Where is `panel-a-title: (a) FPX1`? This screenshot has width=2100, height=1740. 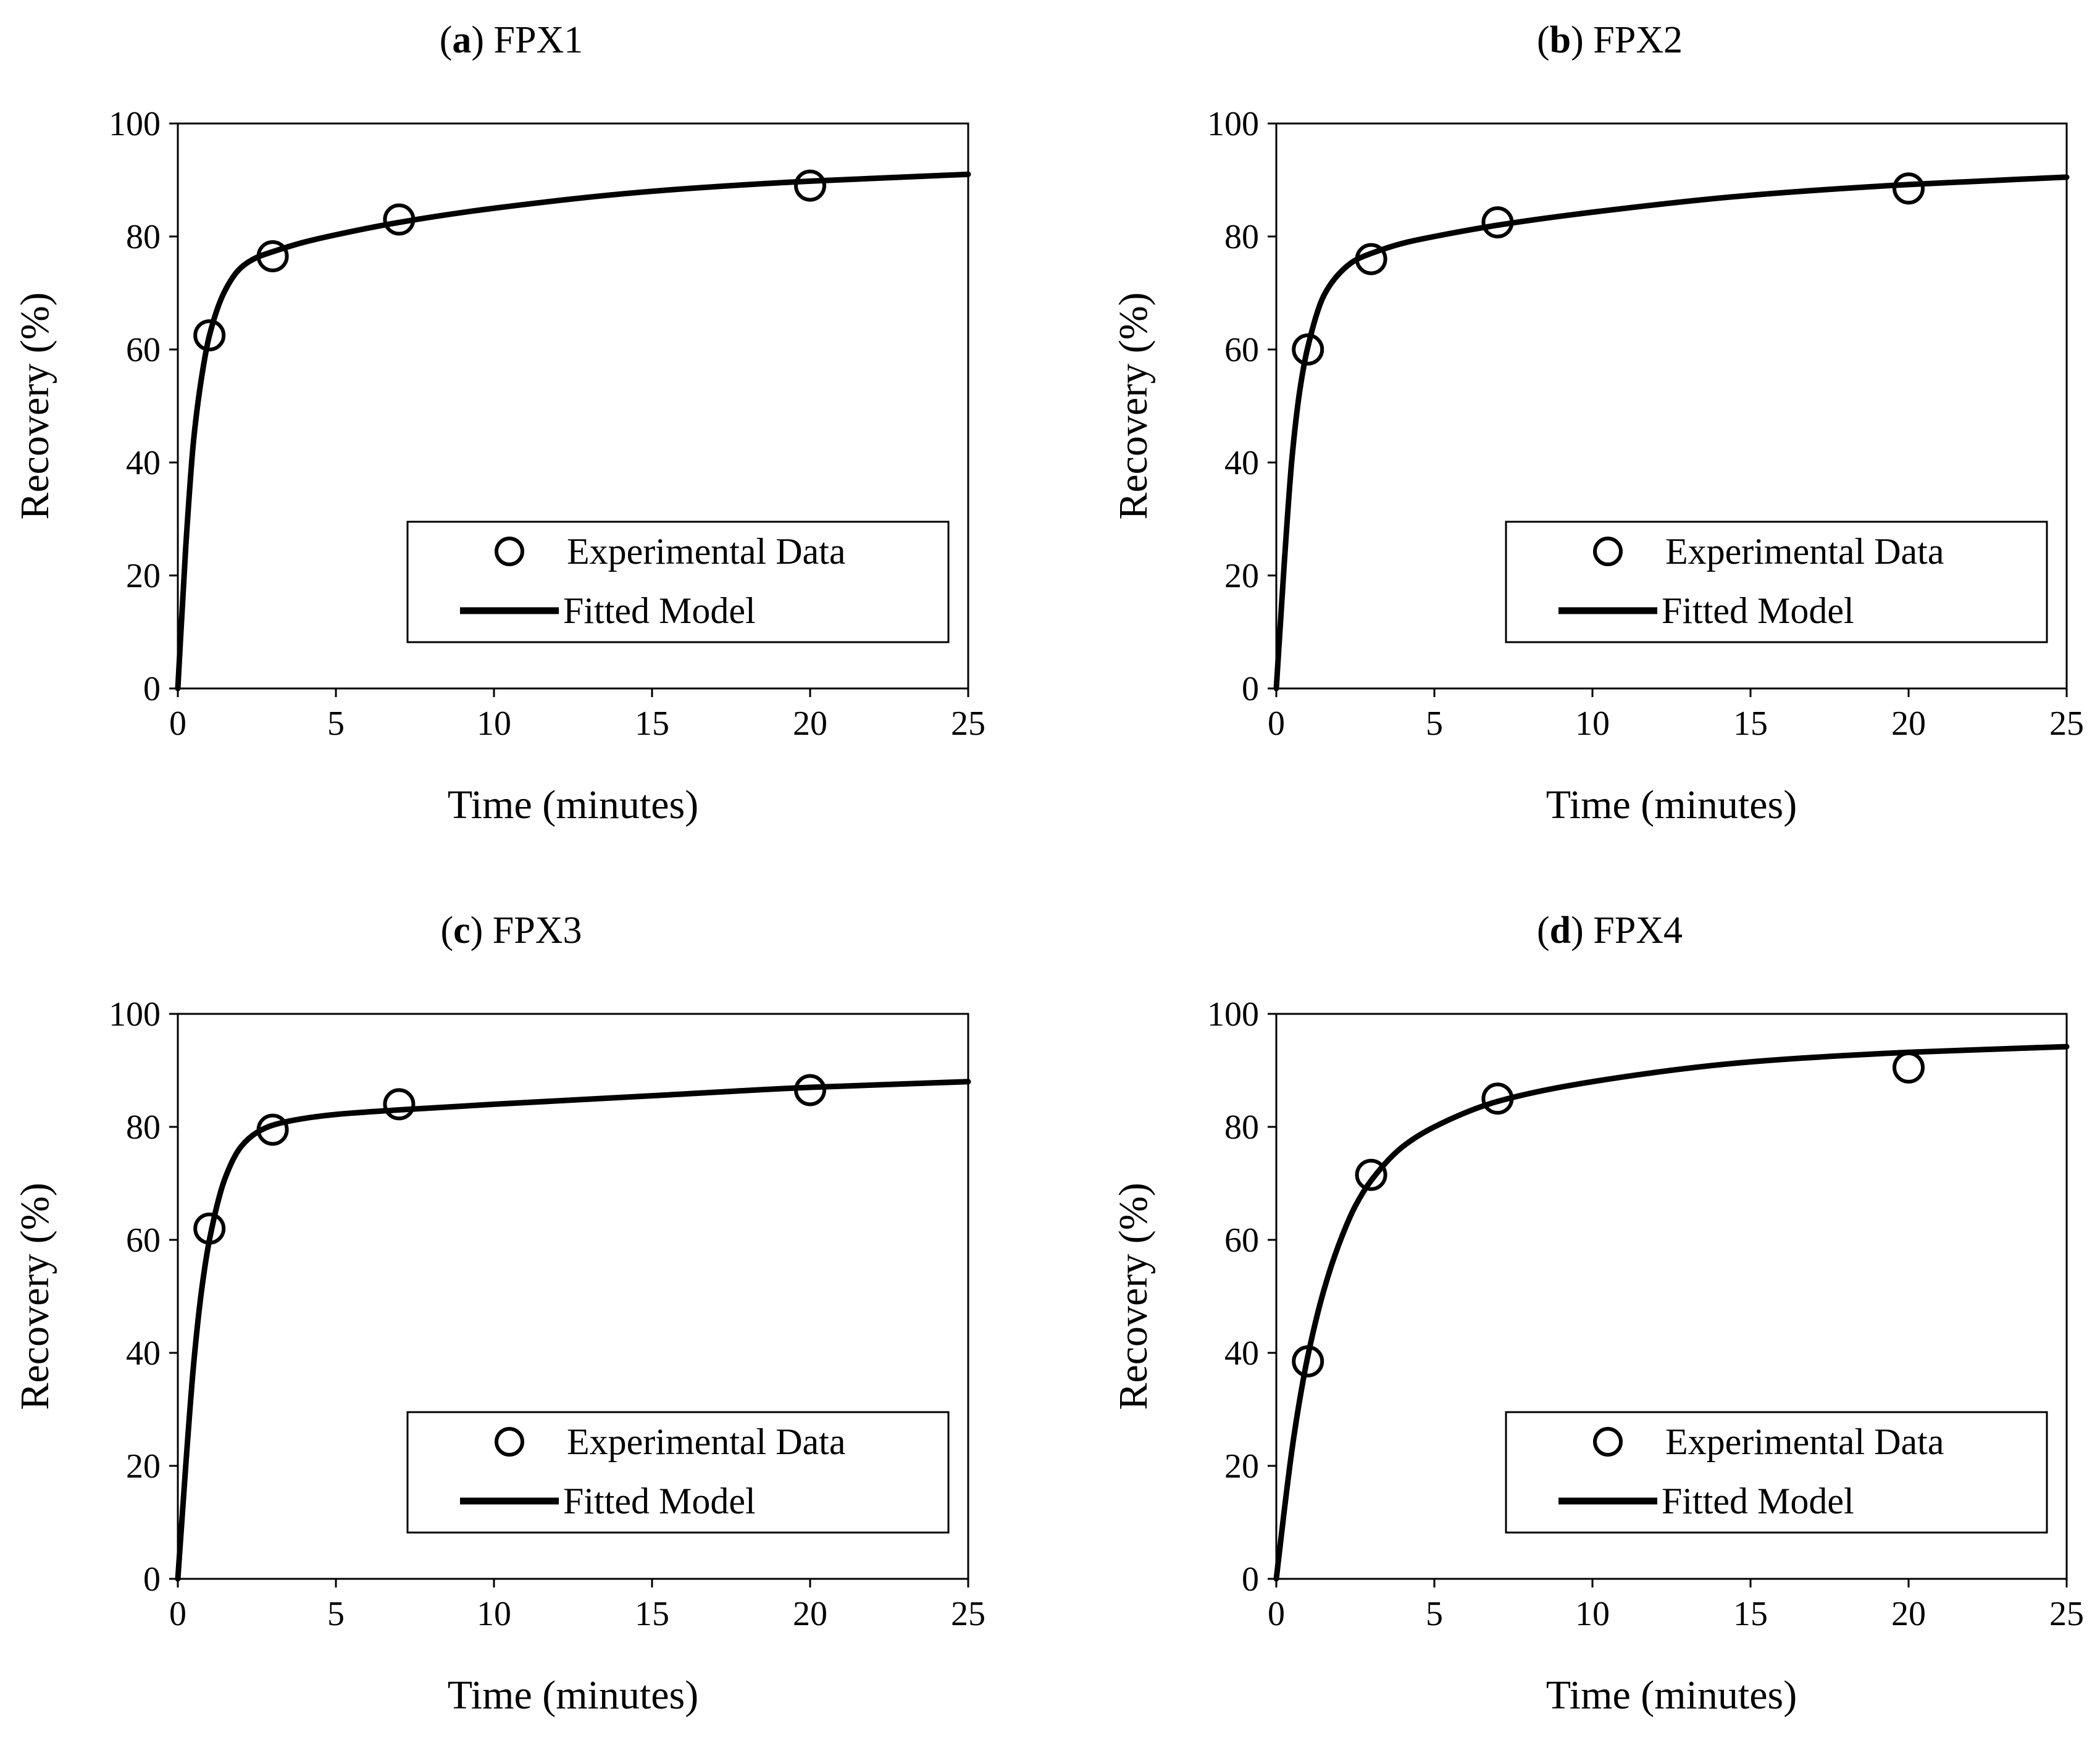
panel-a-title: (a) FPX1 is located at coordinates (512, 40).